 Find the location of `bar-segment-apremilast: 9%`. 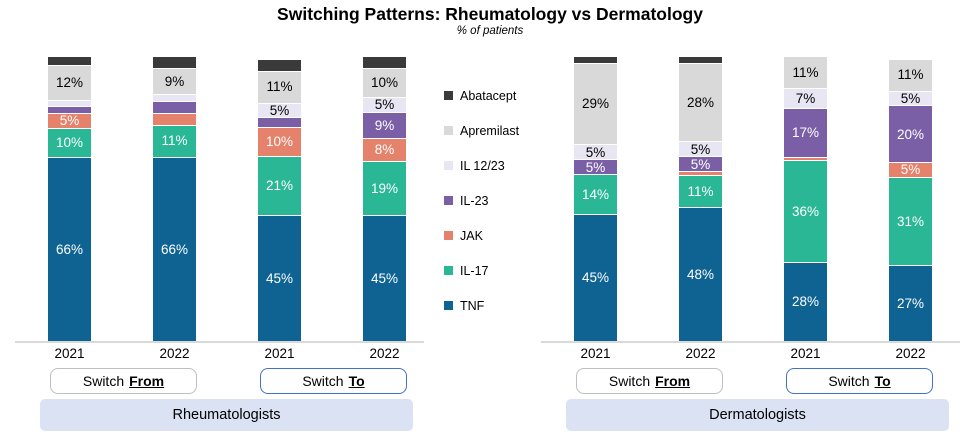

bar-segment-apremilast: 9% is located at coordinates (174, 82).